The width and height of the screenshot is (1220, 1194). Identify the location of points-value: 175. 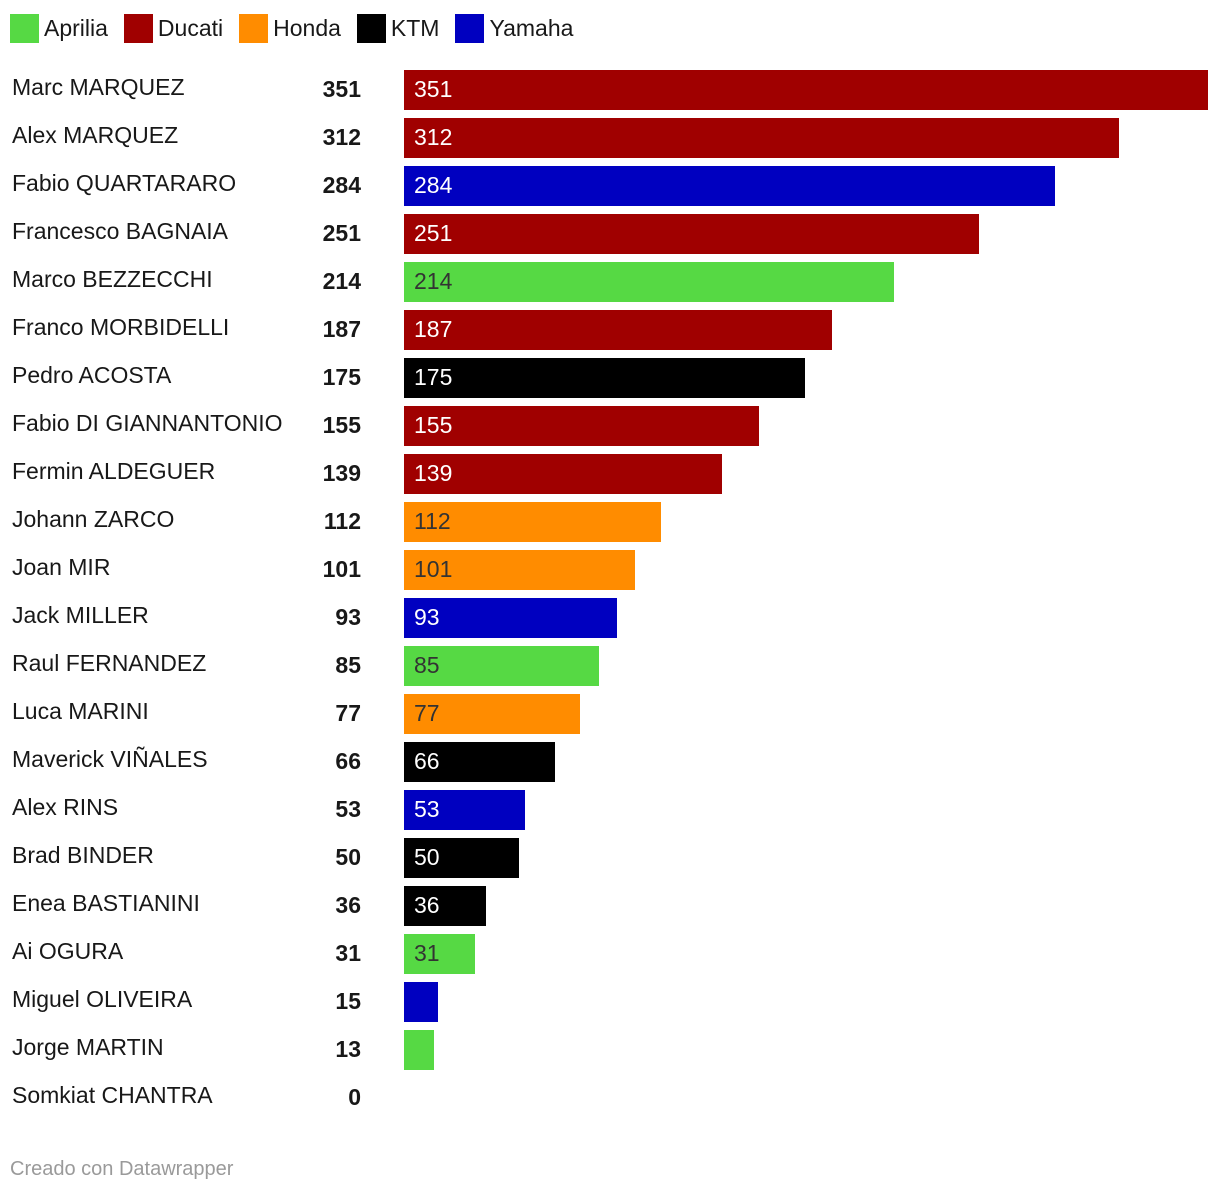
(342, 377).